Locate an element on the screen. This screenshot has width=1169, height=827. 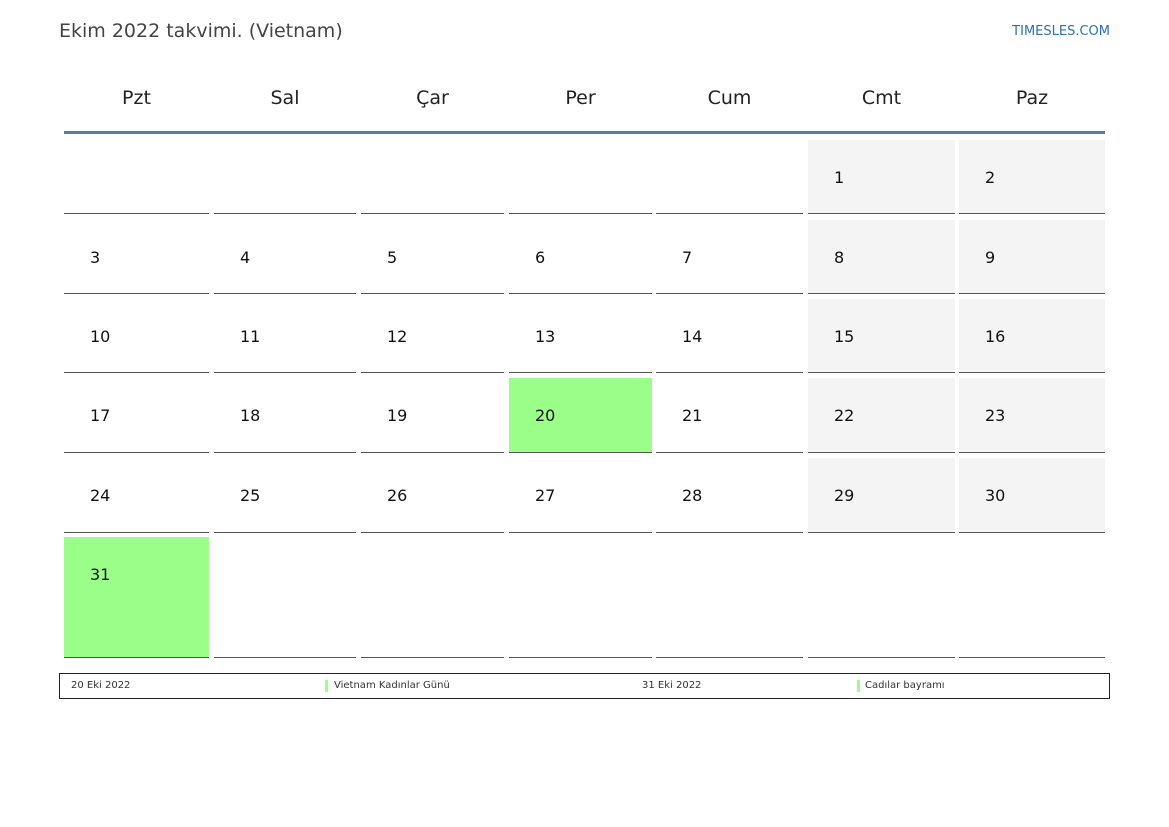
day-cell-20: 20 is located at coordinates (580, 415).